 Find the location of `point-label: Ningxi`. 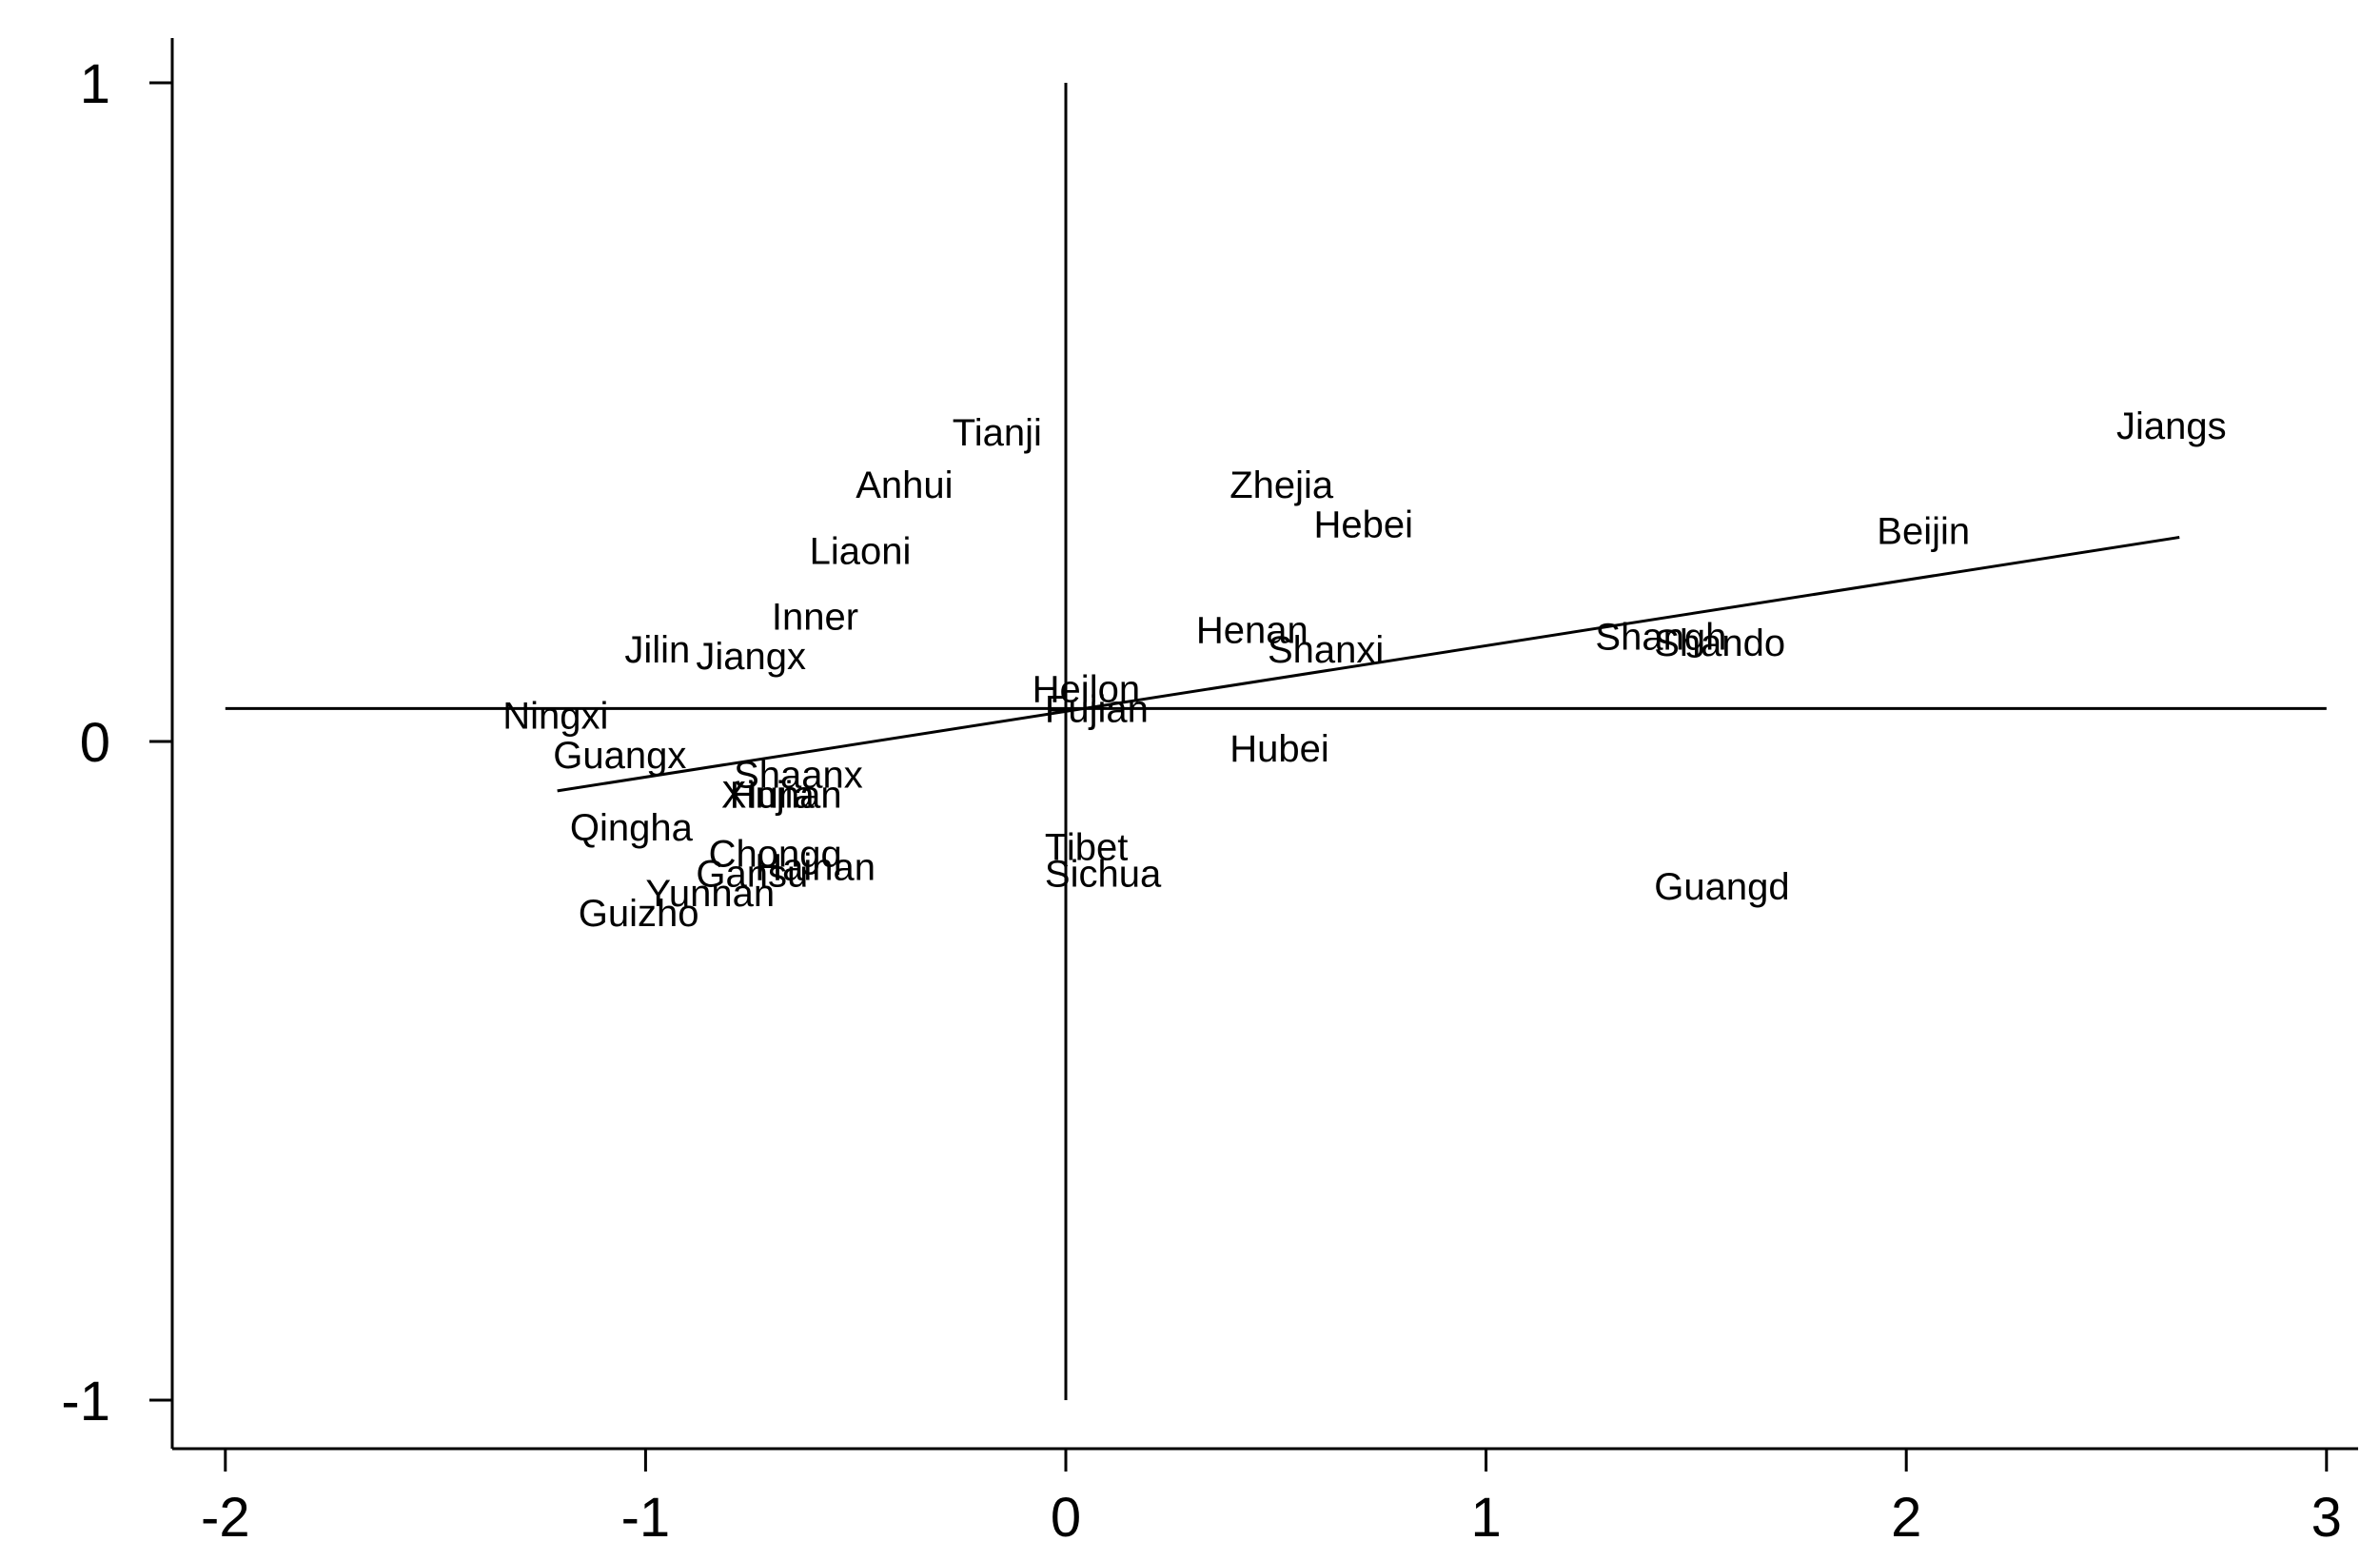

point-label: Ningxi is located at coordinates (555, 716).